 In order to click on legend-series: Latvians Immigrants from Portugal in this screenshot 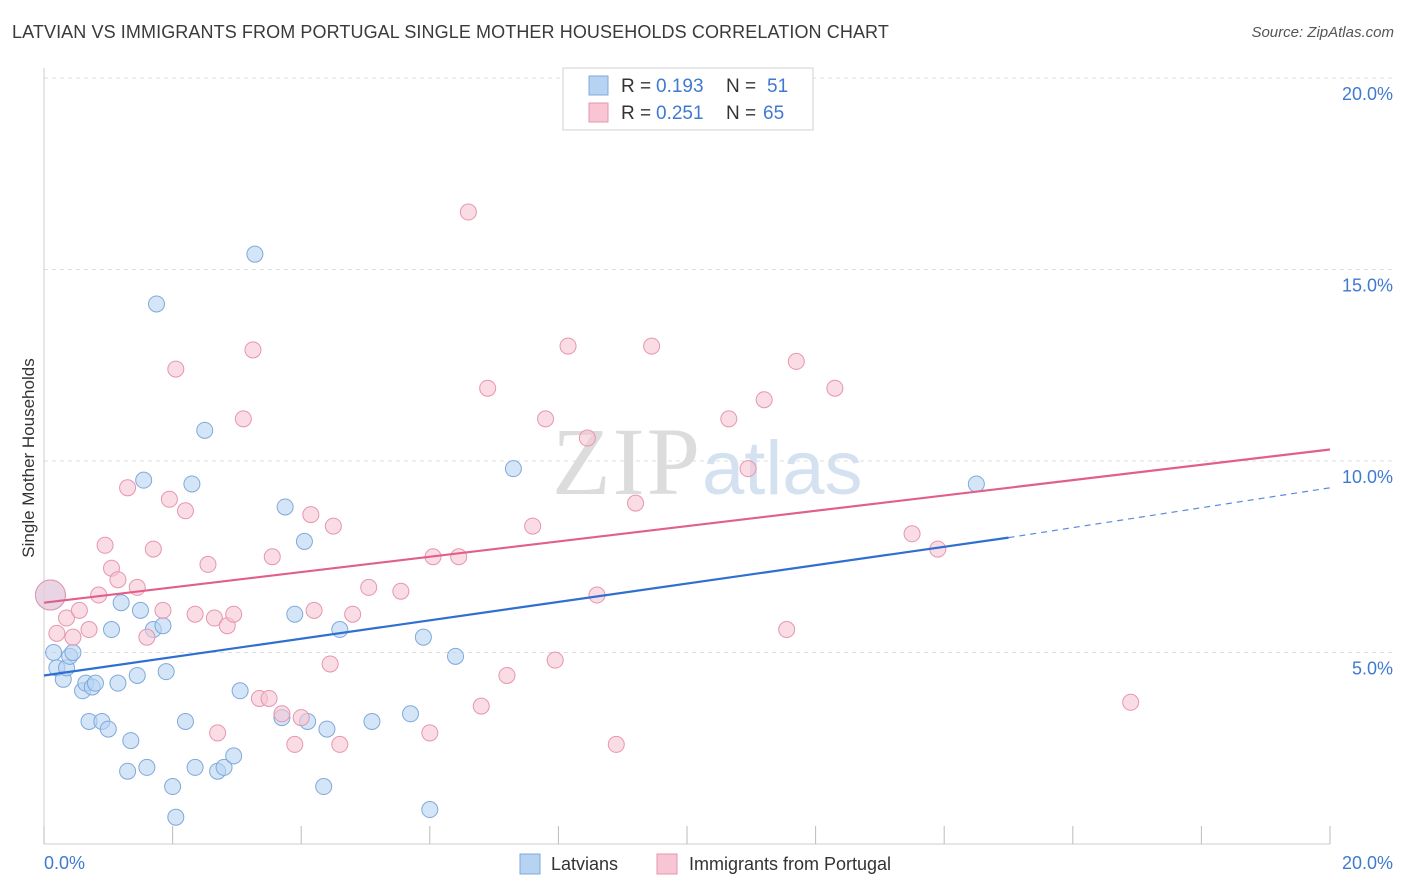, I will do `click(705, 864)`.